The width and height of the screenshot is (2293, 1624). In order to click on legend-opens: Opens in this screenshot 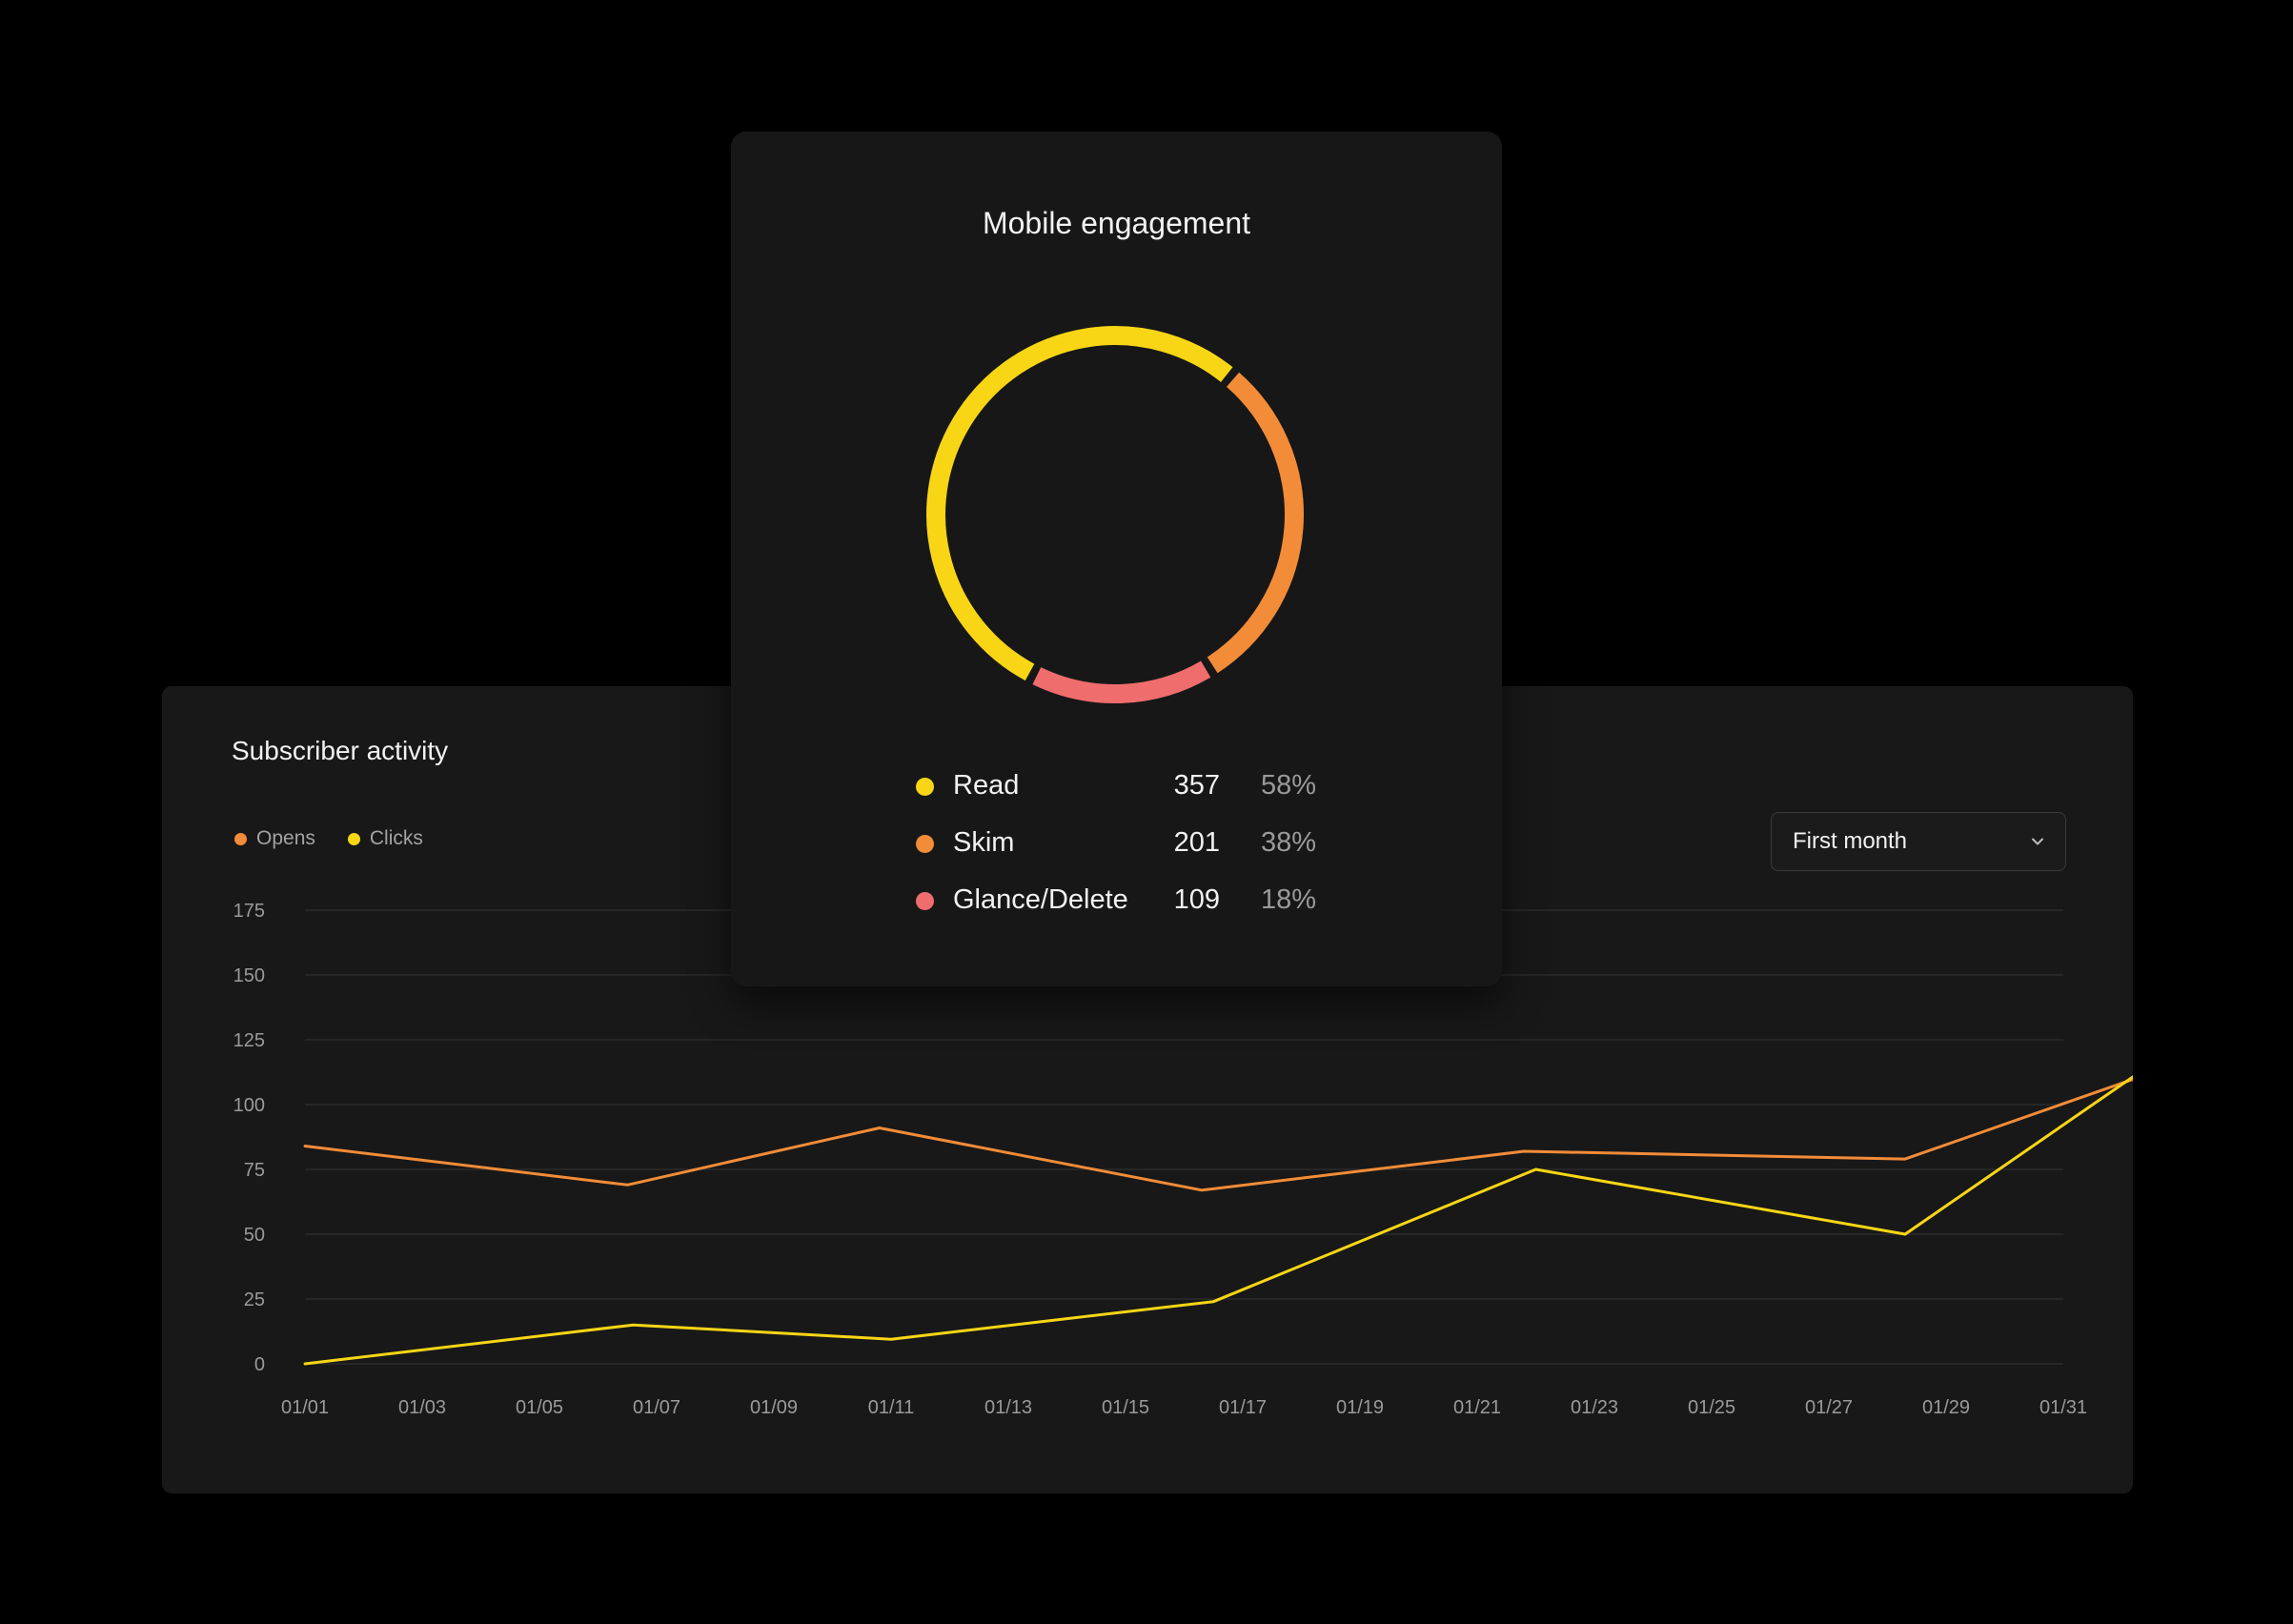, I will do `click(275, 838)`.